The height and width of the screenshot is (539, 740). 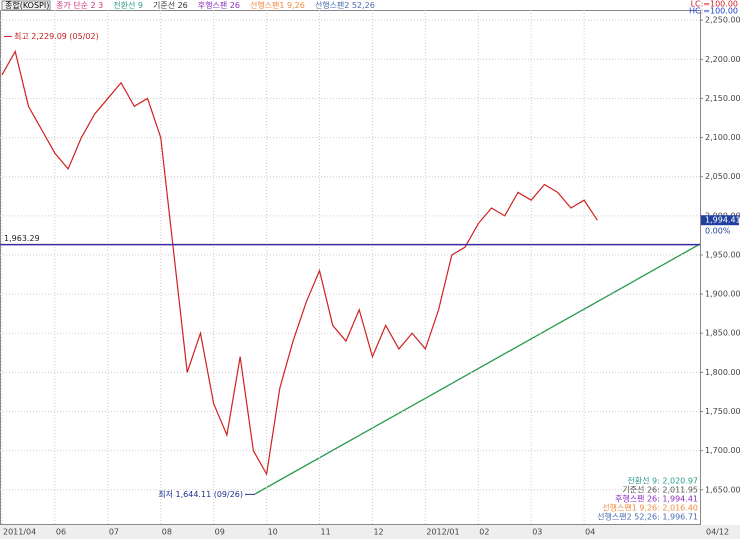 I want to click on y-tick-label: 1,800.00, so click(x=722, y=372).